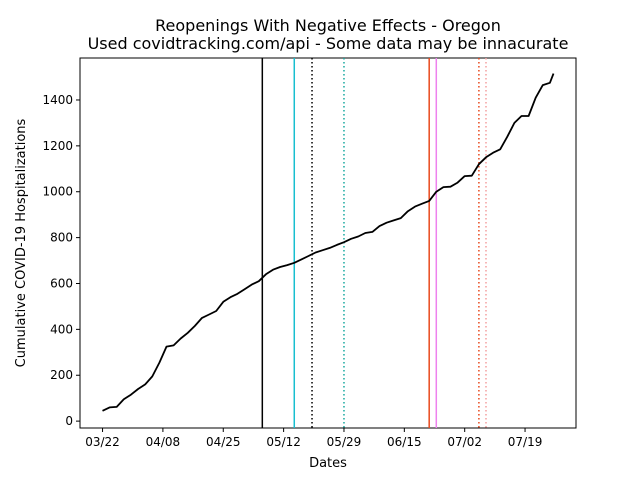  I want to click on y-tick-label: 200, so click(61, 375).